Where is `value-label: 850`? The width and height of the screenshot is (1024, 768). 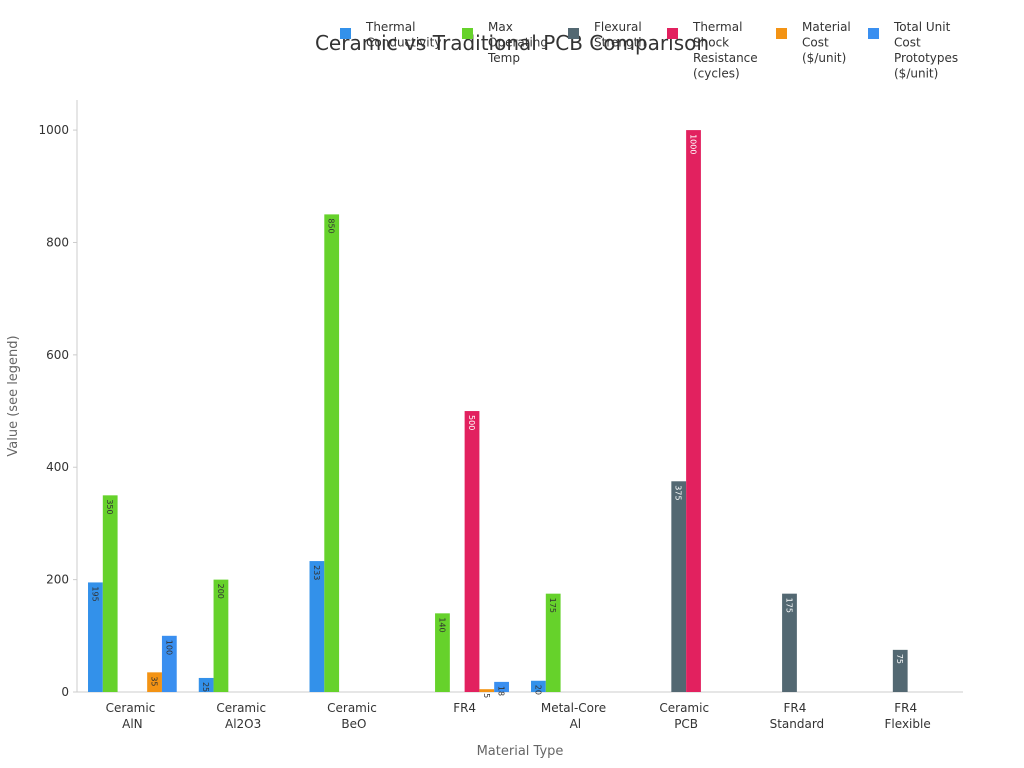 value-label: 850 is located at coordinates (331, 225).